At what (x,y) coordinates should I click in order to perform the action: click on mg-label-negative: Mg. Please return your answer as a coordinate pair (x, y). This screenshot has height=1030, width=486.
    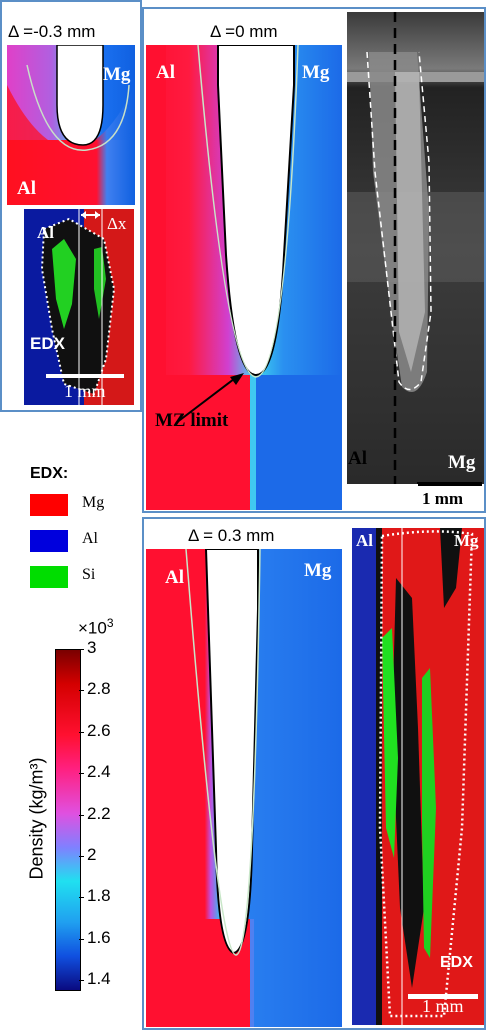
    Looking at the image, I should click on (117, 74).